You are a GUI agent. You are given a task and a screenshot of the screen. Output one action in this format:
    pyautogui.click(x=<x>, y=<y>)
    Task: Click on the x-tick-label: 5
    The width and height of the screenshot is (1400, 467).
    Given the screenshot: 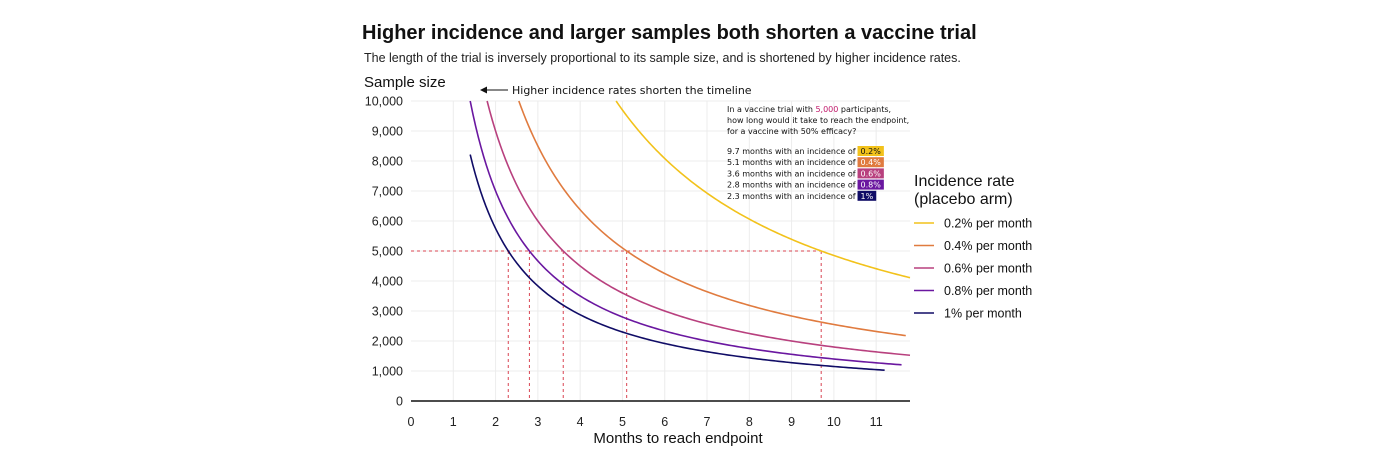 What is the action you would take?
    pyautogui.click(x=622, y=422)
    